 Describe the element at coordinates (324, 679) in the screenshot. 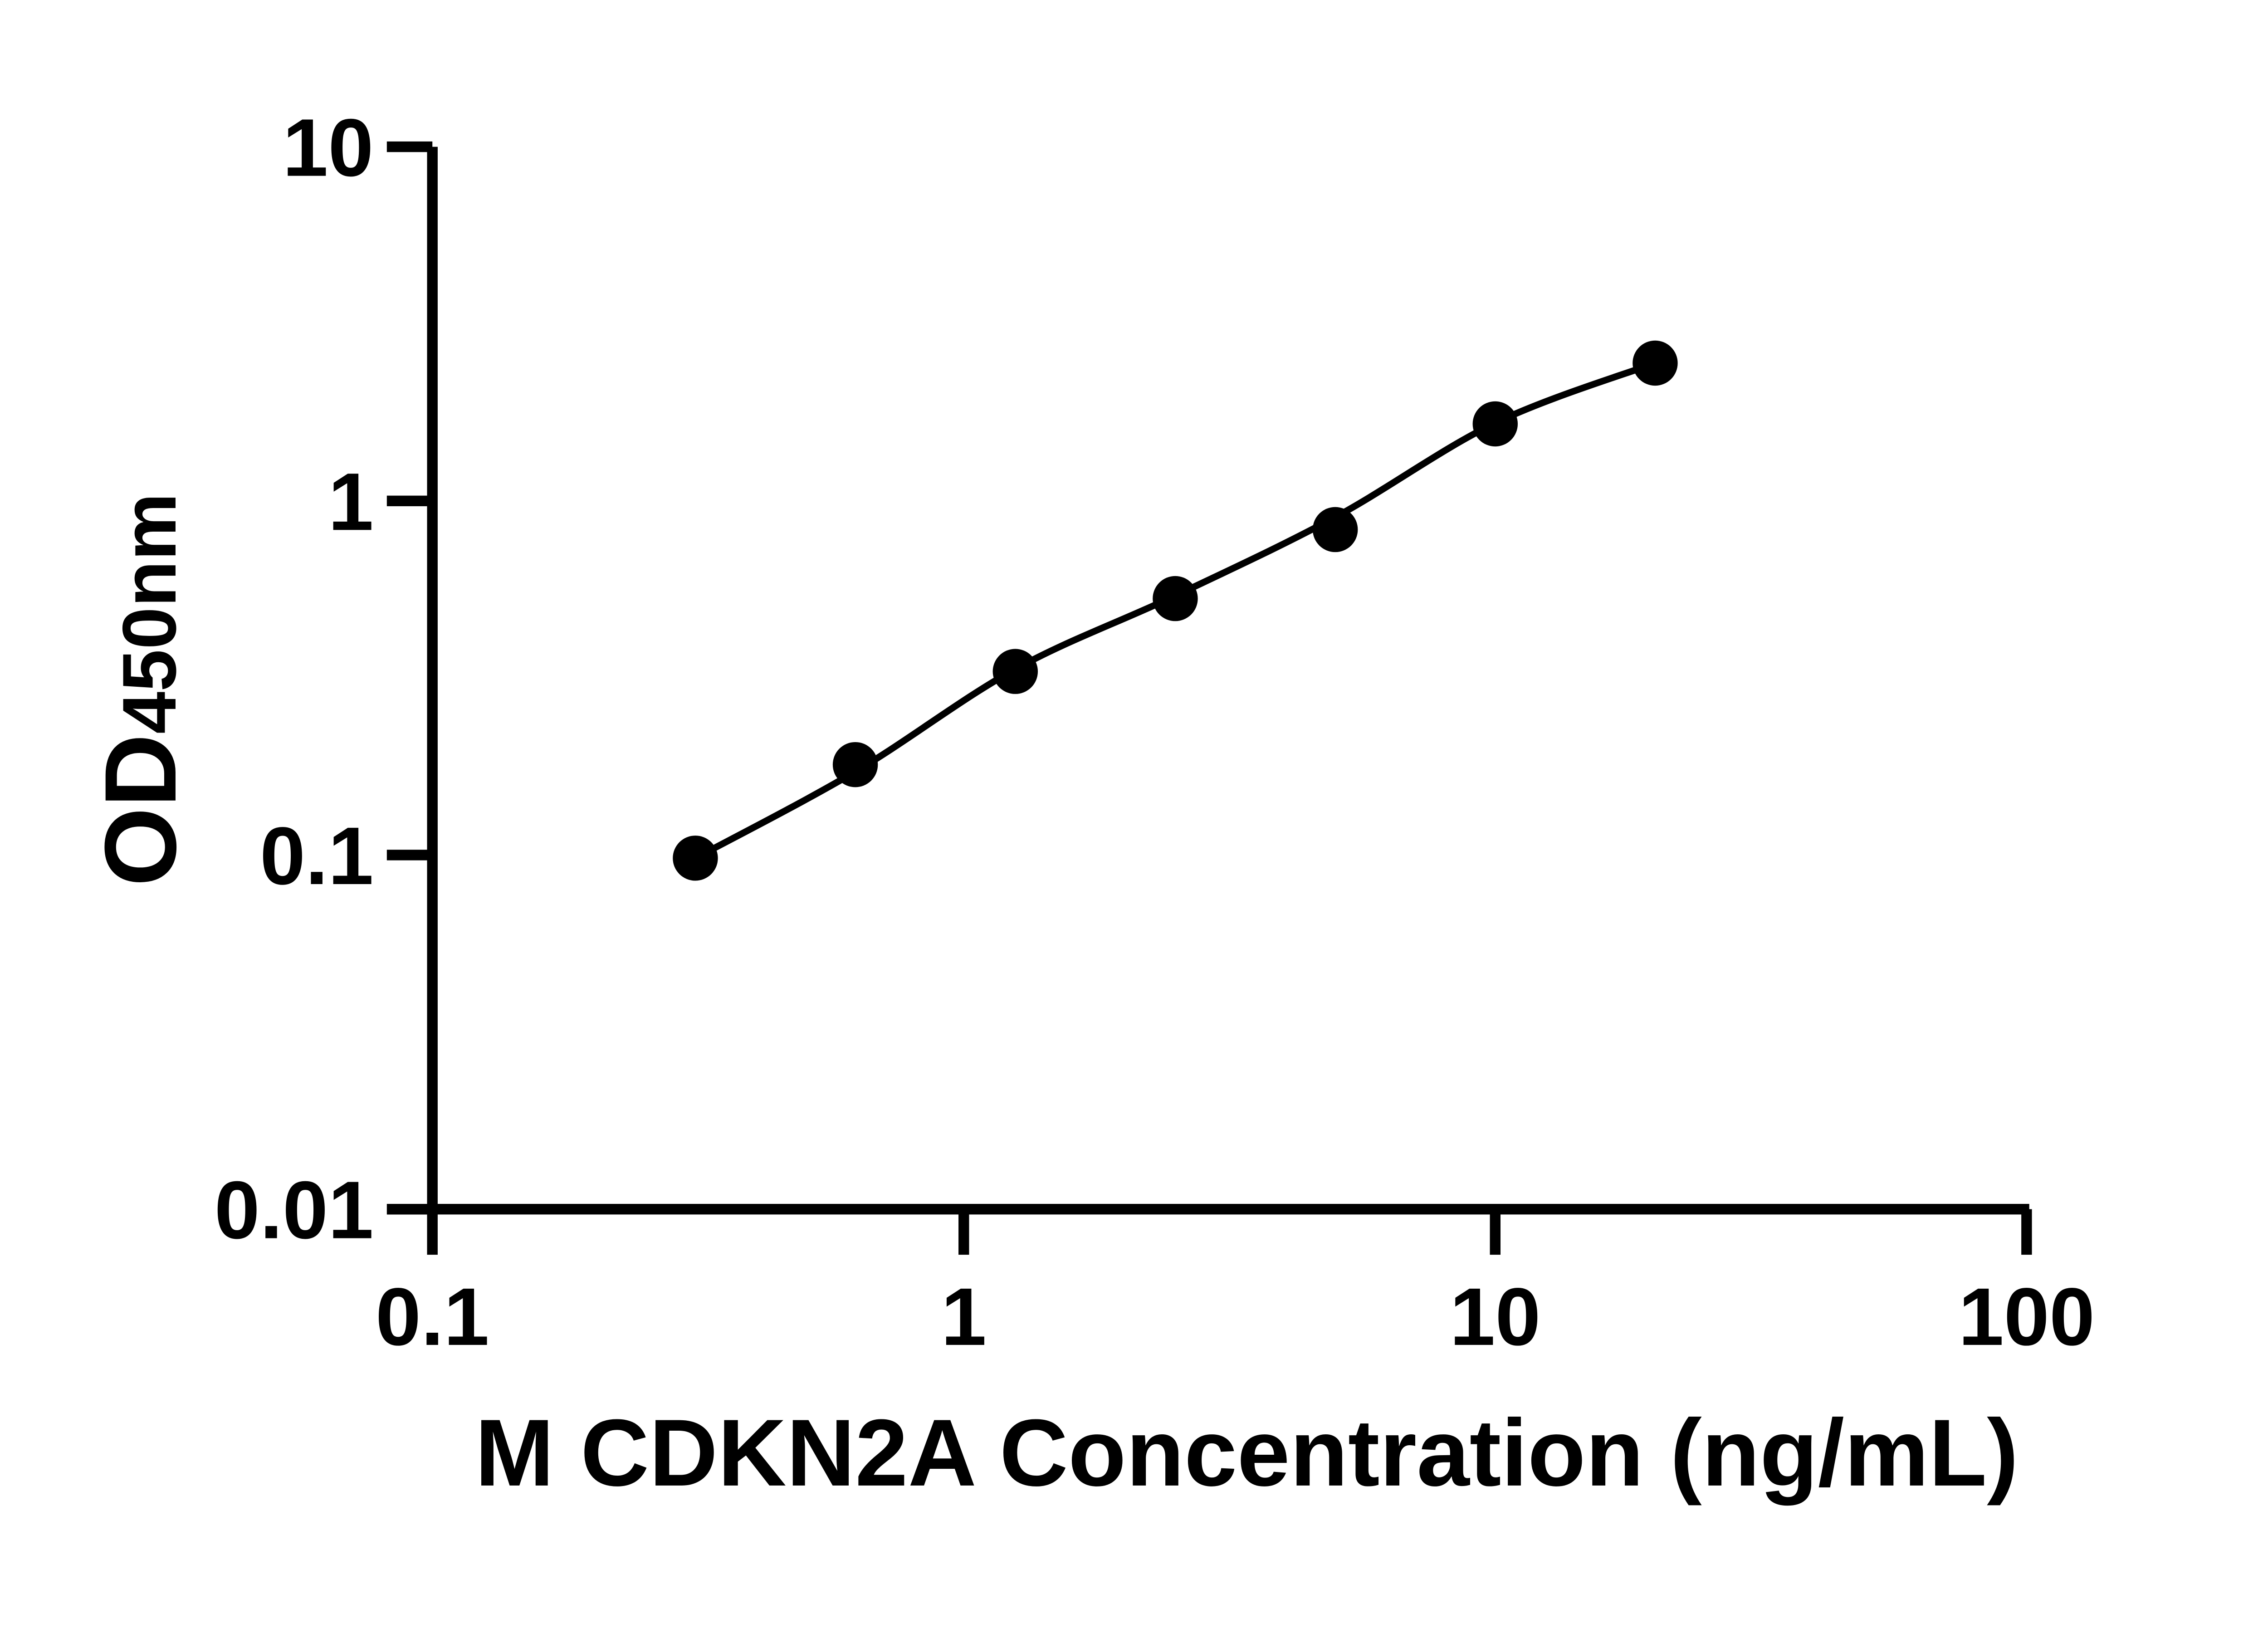

I see `y-axis-ticks: 10 1 0.1 0.01` at that location.